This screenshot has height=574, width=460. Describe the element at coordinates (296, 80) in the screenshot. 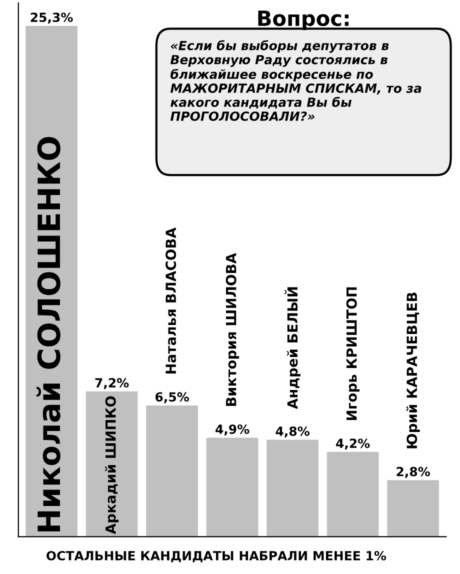

I see `annotation: «Если бы выборы депутатов в Верховную Раду состоялись в ближайшее воскресенье по МАЖОРИТАРНЫМ СПИСКАМ, то за какого кандидата Вы бы ПРОГОЛОСОВАЛИ?»` at that location.